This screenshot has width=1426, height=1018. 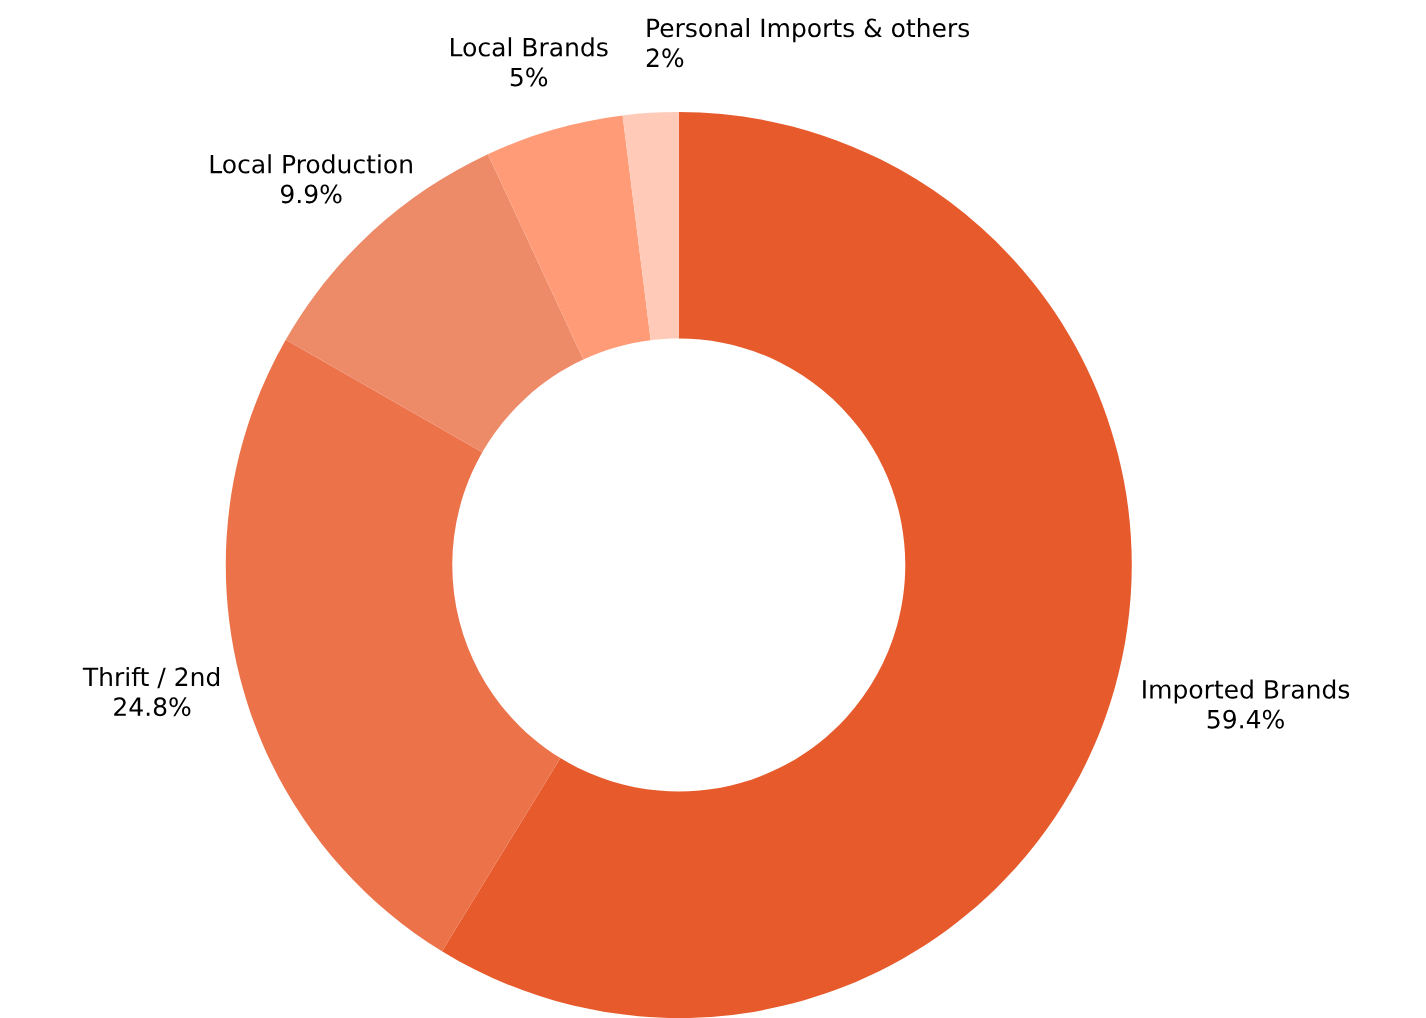 I want to click on slice-label: Personal Imports & others, so click(x=808, y=30).